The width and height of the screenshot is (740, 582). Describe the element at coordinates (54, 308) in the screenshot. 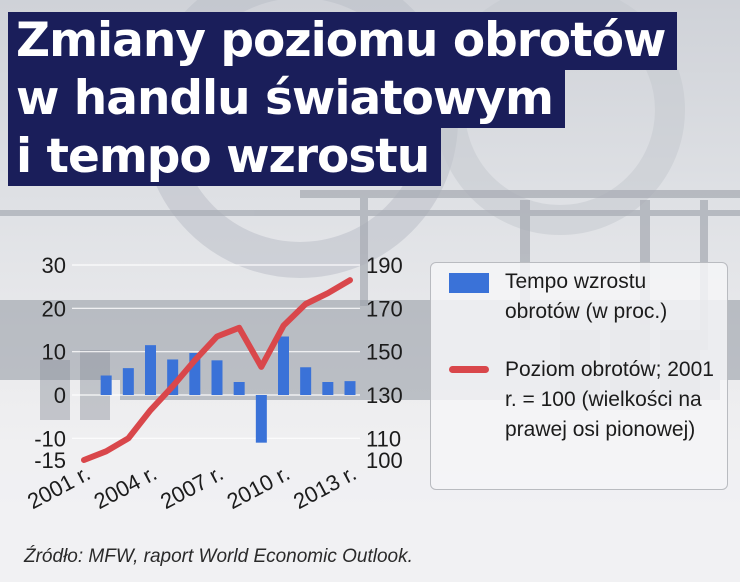

I see `left-tick-label: 20` at that location.